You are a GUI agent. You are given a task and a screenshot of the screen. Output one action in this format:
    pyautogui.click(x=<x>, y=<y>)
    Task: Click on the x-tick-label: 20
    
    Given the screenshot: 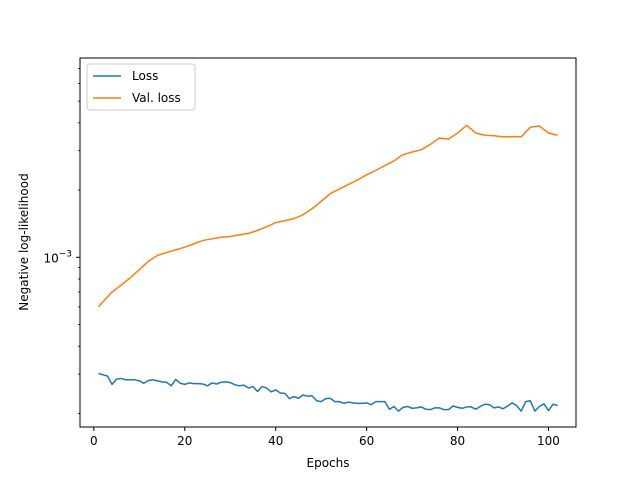 What is the action you would take?
    pyautogui.click(x=184, y=441)
    